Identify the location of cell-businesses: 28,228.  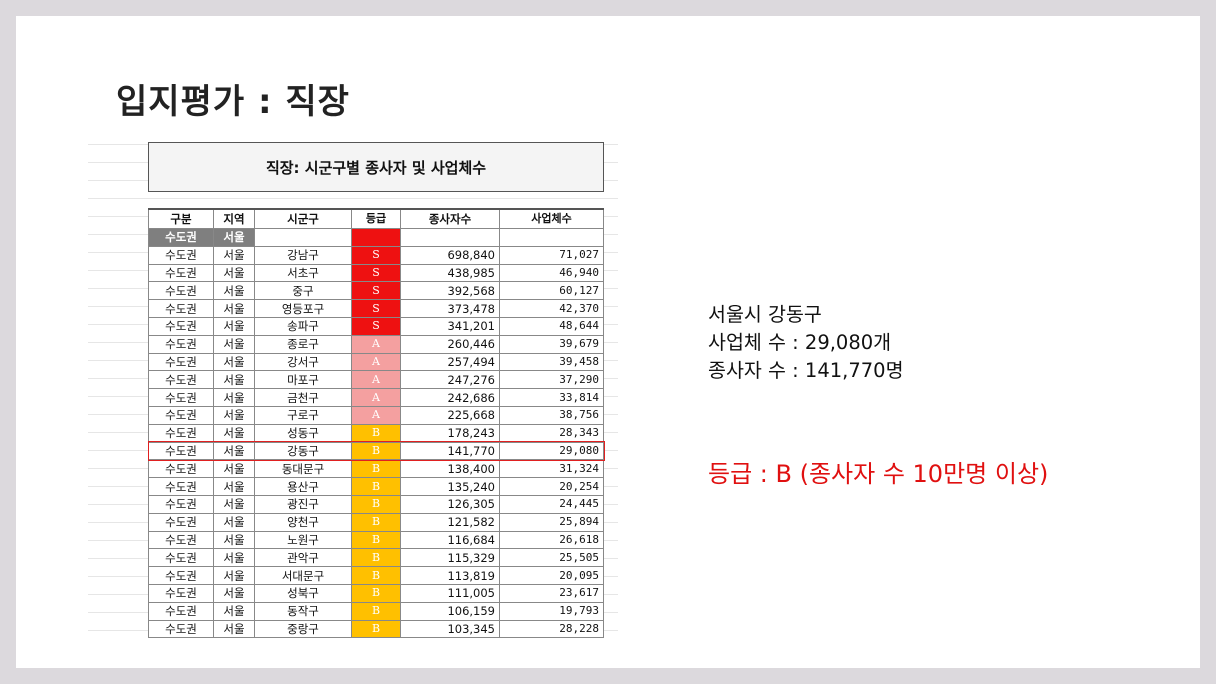
(551, 629).